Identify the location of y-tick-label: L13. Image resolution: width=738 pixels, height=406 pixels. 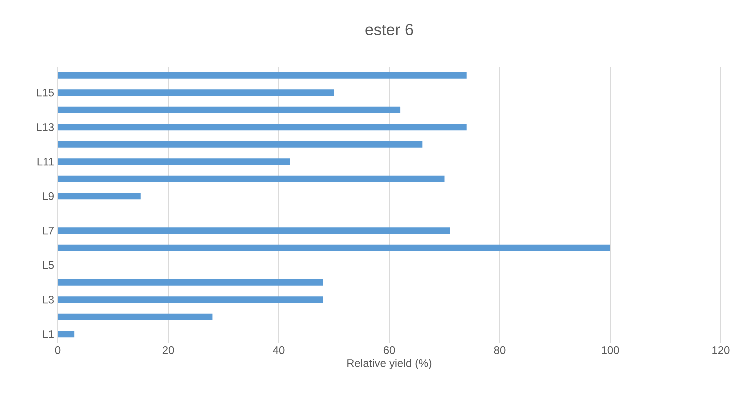
(45, 127).